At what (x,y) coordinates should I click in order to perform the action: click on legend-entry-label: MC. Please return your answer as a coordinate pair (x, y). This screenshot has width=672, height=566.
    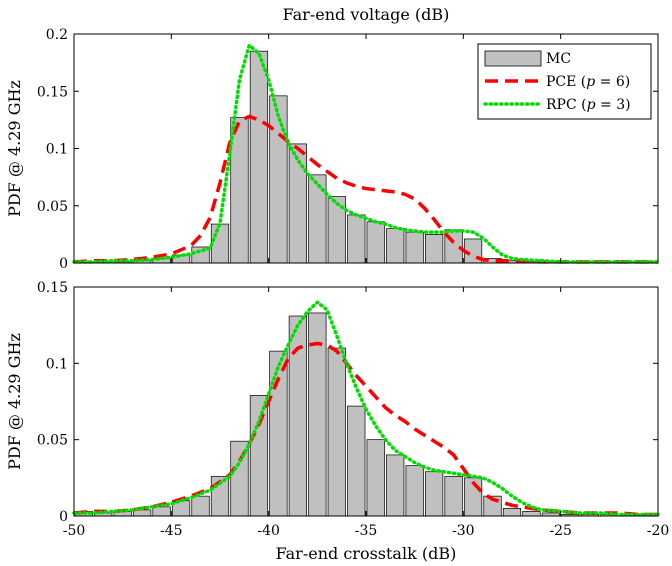
    Looking at the image, I should click on (558, 59).